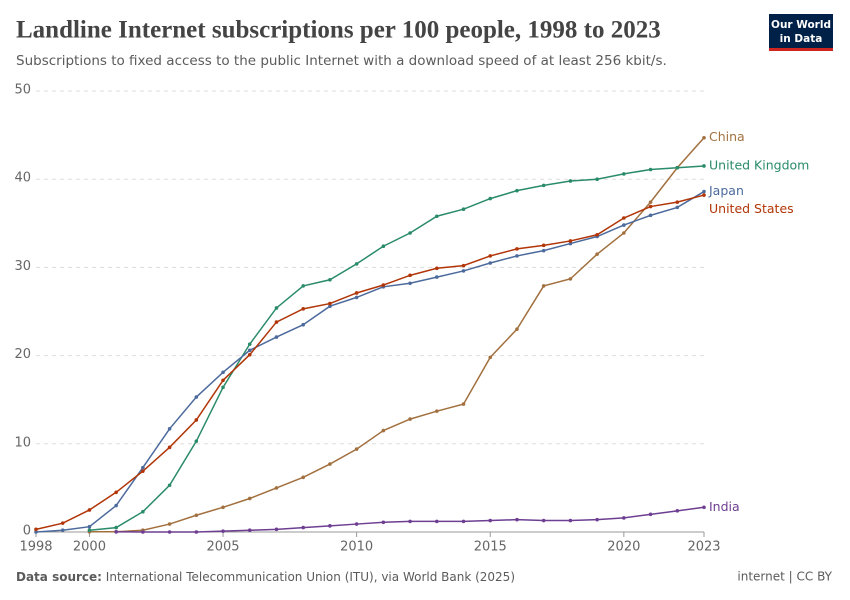 This screenshot has width=850, height=600. I want to click on logo-text: Our World, so click(801, 25).